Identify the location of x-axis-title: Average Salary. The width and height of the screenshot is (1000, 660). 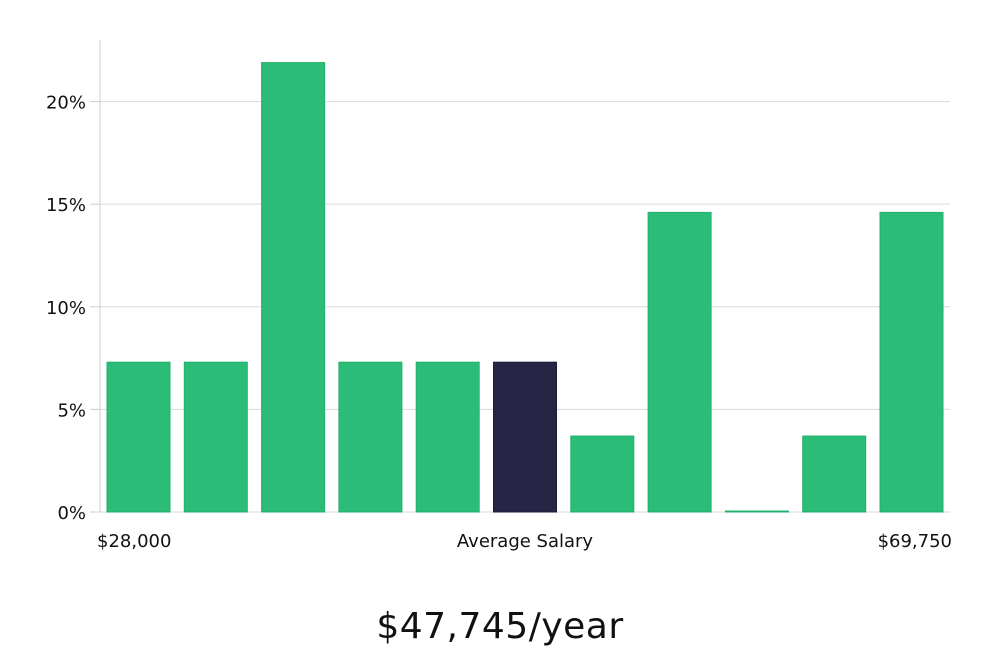
(525, 541).